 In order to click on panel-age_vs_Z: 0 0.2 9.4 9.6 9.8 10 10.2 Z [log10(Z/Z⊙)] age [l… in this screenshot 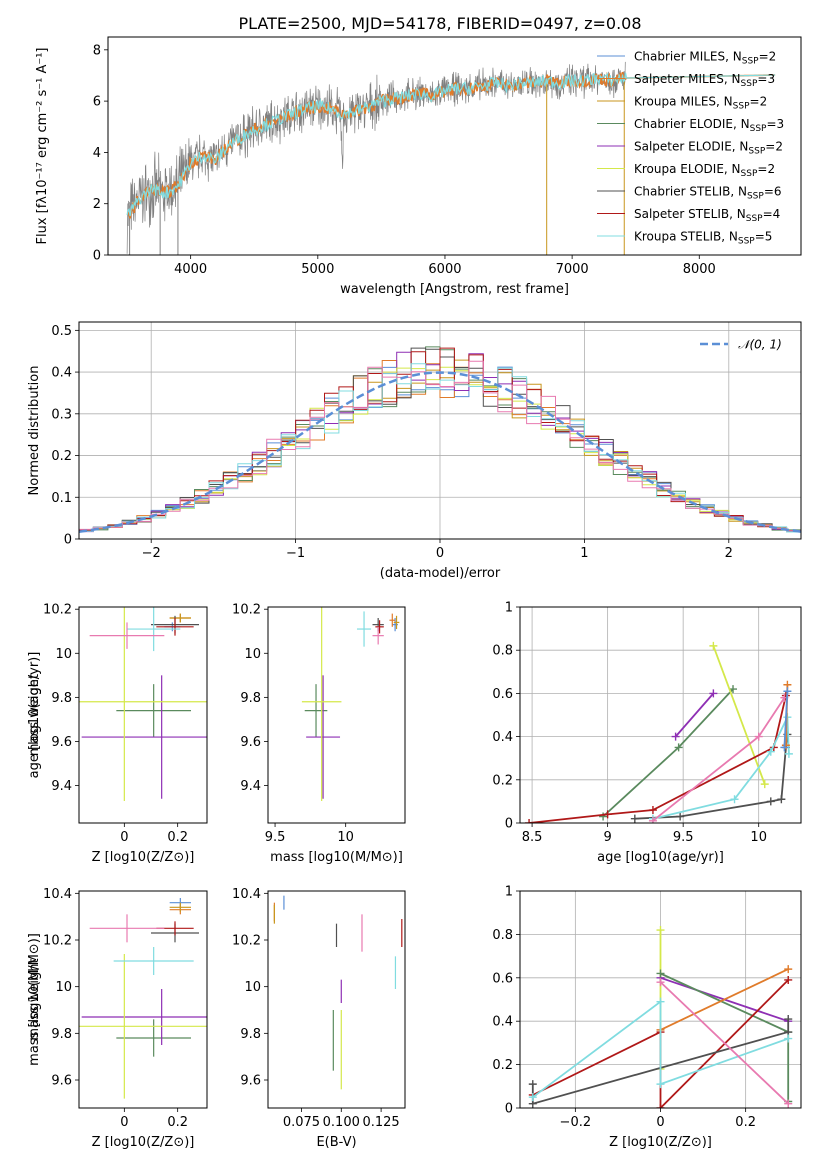, I will do `click(117, 734)`.